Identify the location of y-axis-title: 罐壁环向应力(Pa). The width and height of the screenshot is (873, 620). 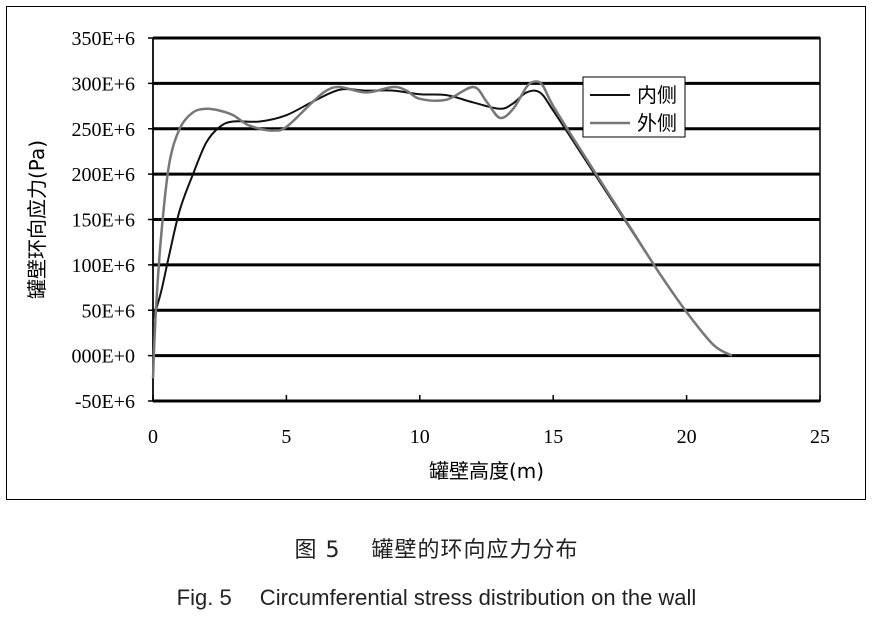
(37, 219).